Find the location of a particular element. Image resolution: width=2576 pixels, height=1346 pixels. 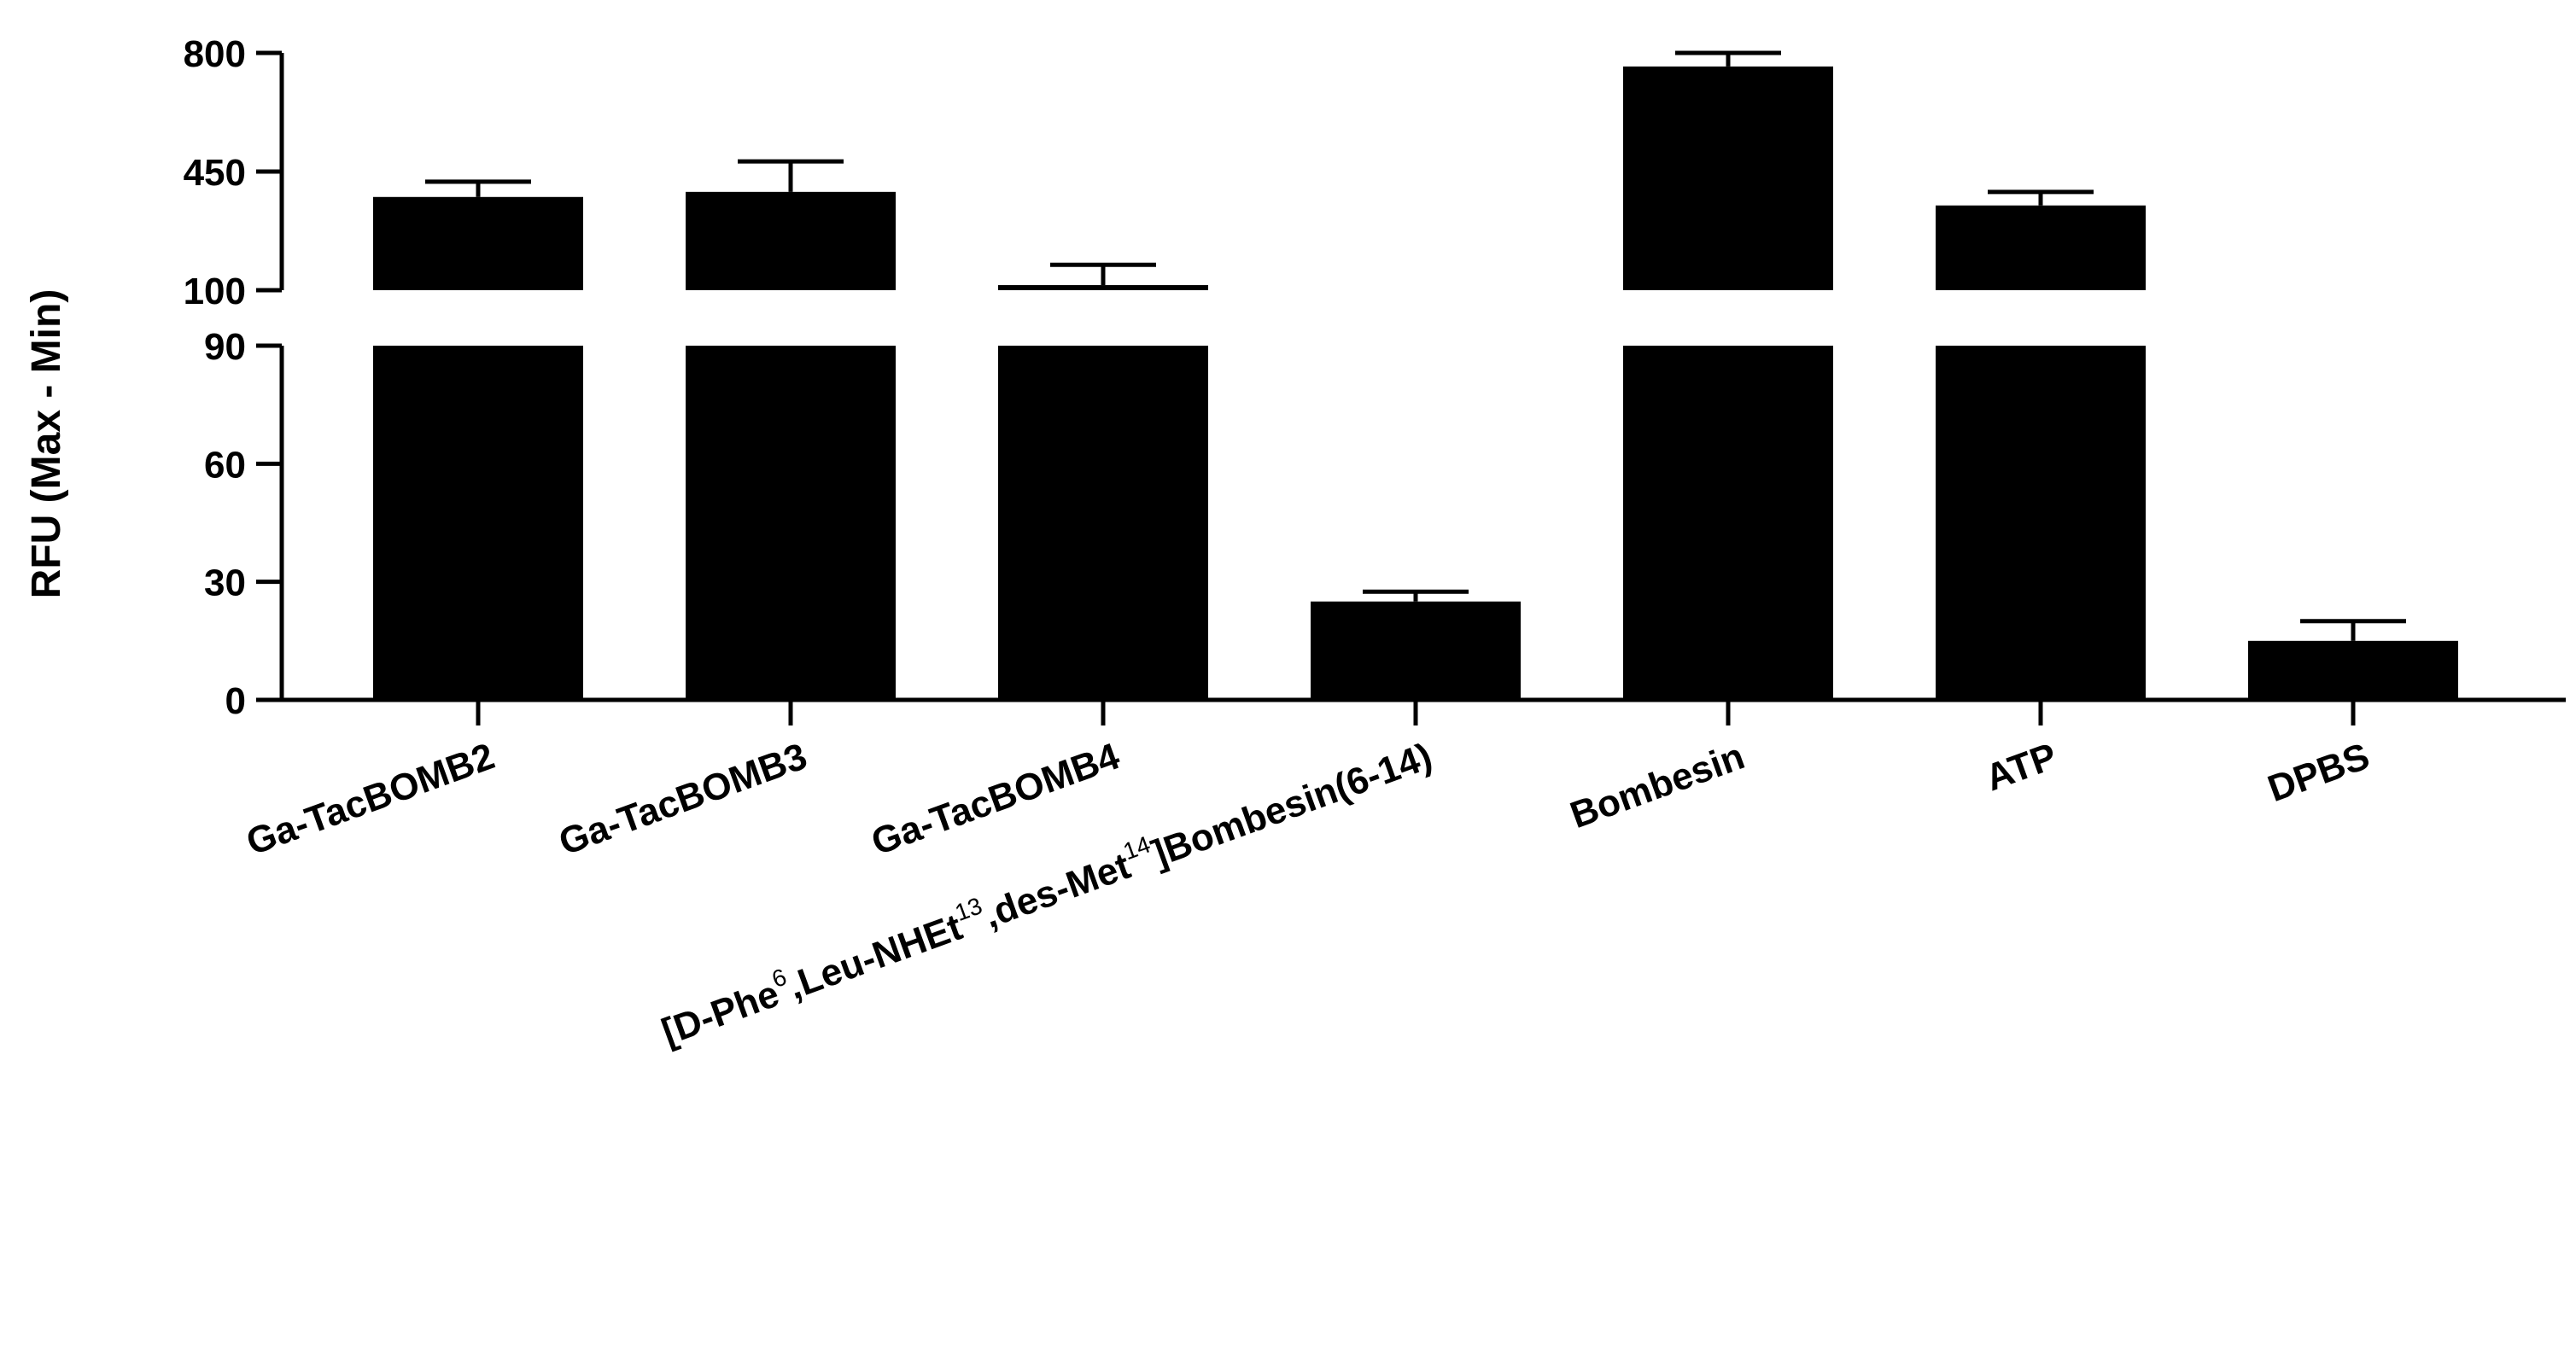

x-tick-label: Ga-TacBOMB4 is located at coordinates (995, 799).